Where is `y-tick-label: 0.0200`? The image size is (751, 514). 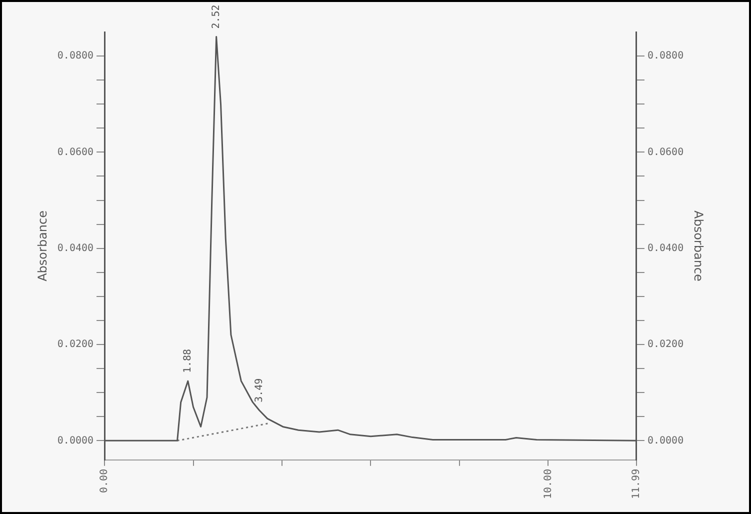 y-tick-label: 0.0200 is located at coordinates (75, 344).